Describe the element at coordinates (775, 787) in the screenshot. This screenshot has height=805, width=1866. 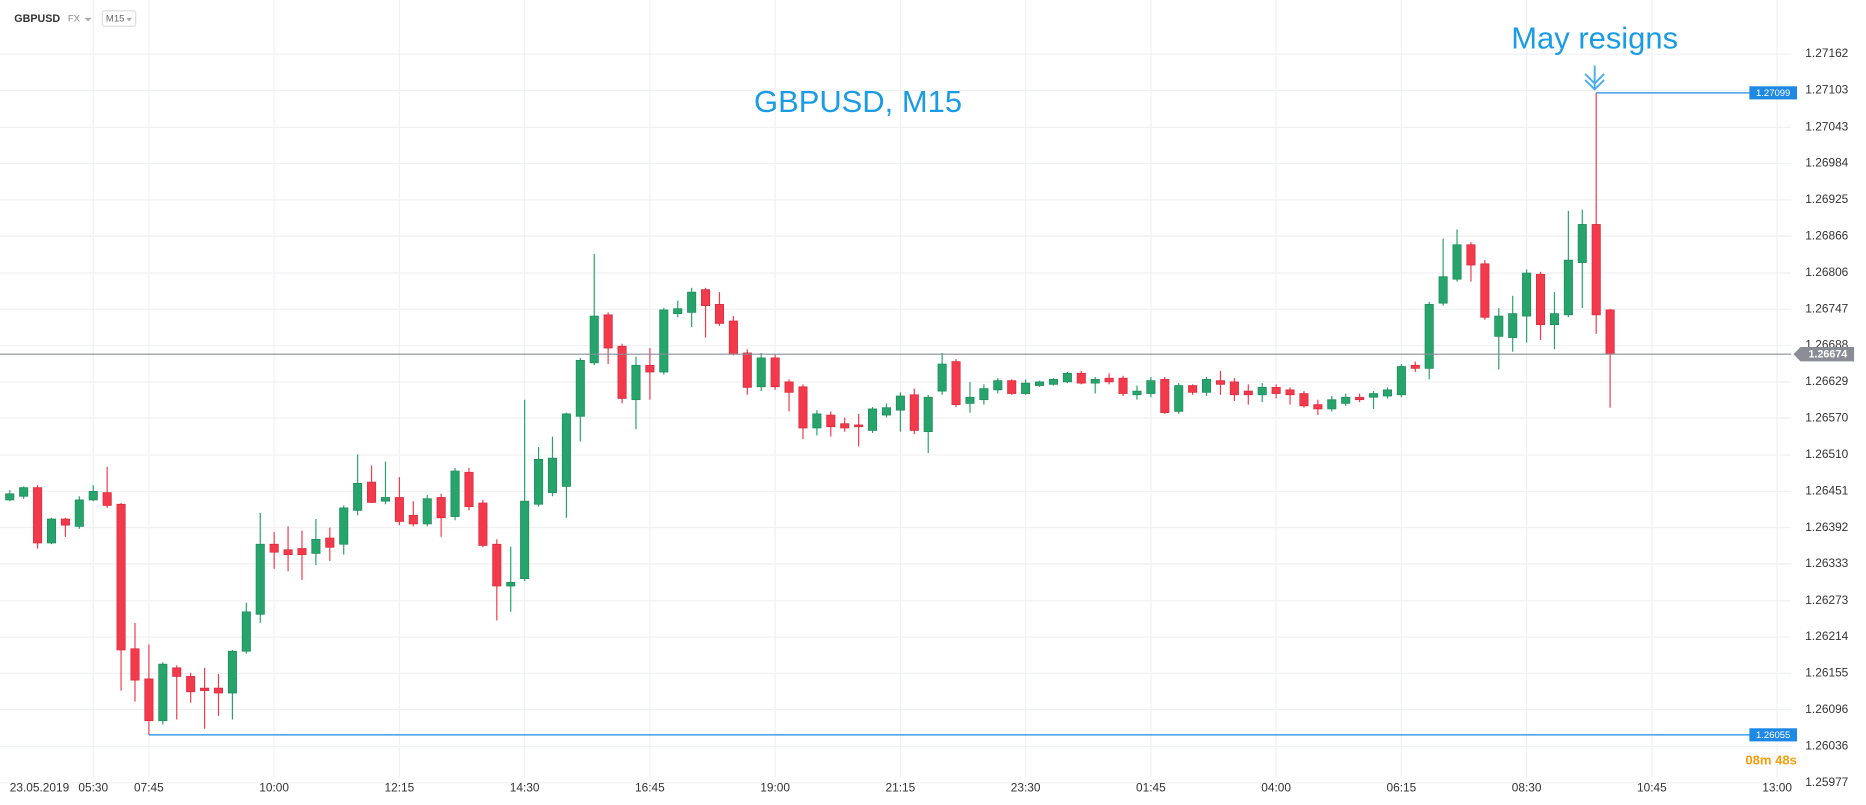
I see `x-tick-label: 19:00` at that location.